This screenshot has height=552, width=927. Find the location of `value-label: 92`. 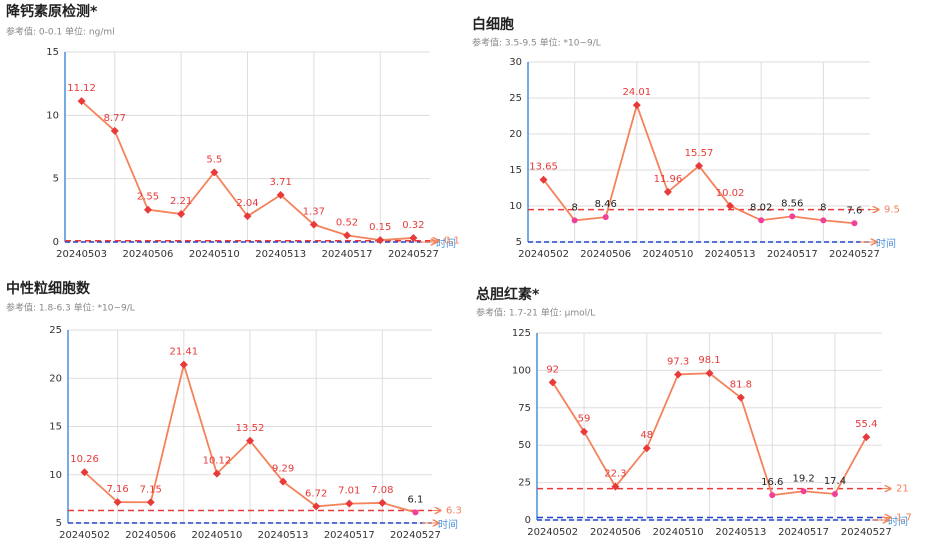

value-label: 92 is located at coordinates (552, 369).